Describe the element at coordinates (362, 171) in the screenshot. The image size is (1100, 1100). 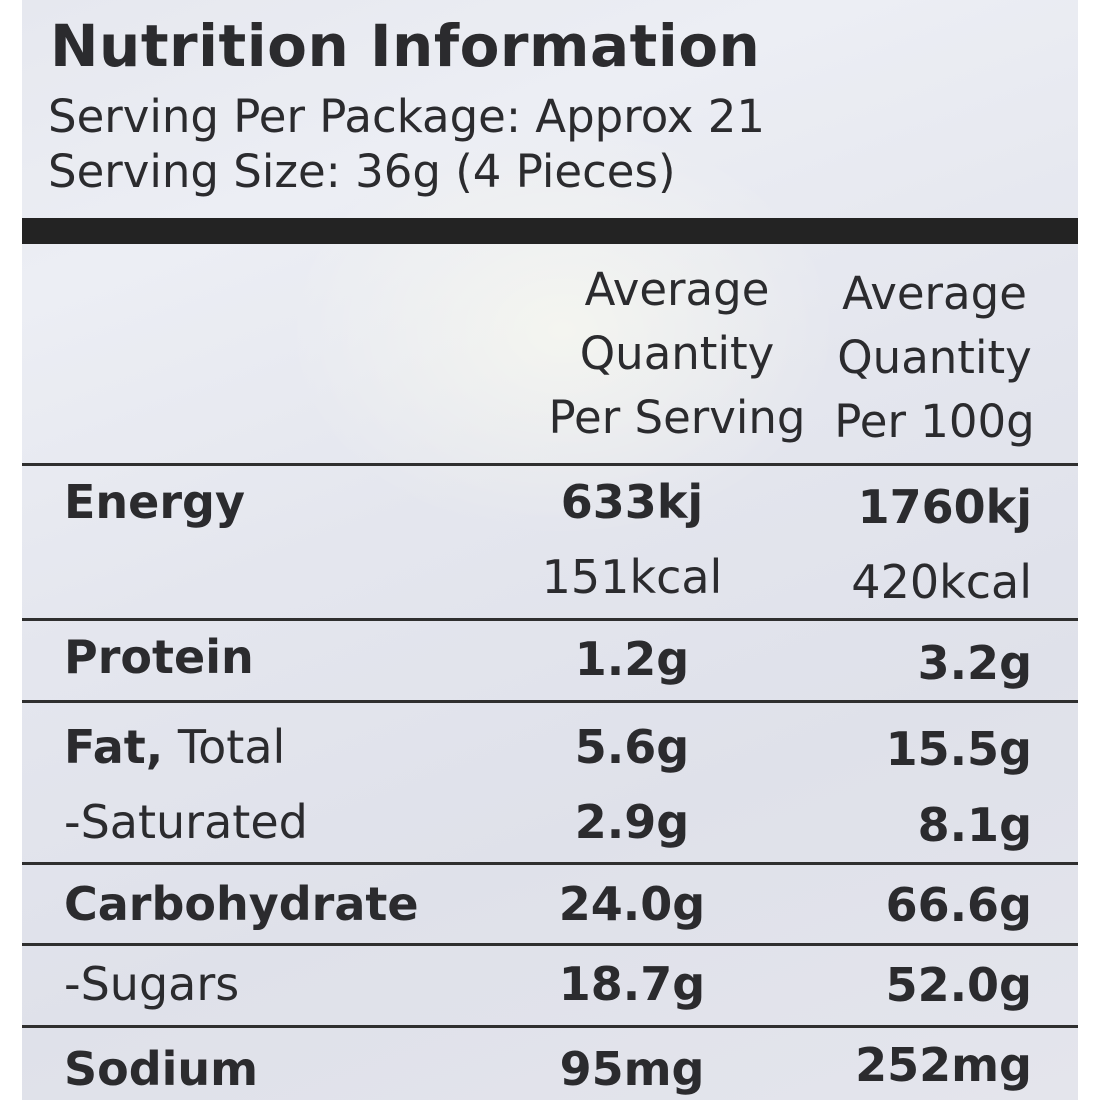
I see `serving-size: Serving Size: 36g (4 Pieces)` at that location.